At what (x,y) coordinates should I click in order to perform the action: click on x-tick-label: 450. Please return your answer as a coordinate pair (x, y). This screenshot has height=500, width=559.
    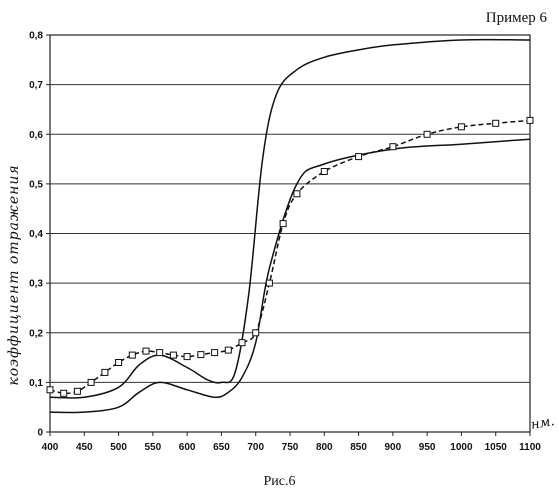
    Looking at the image, I should click on (84, 447).